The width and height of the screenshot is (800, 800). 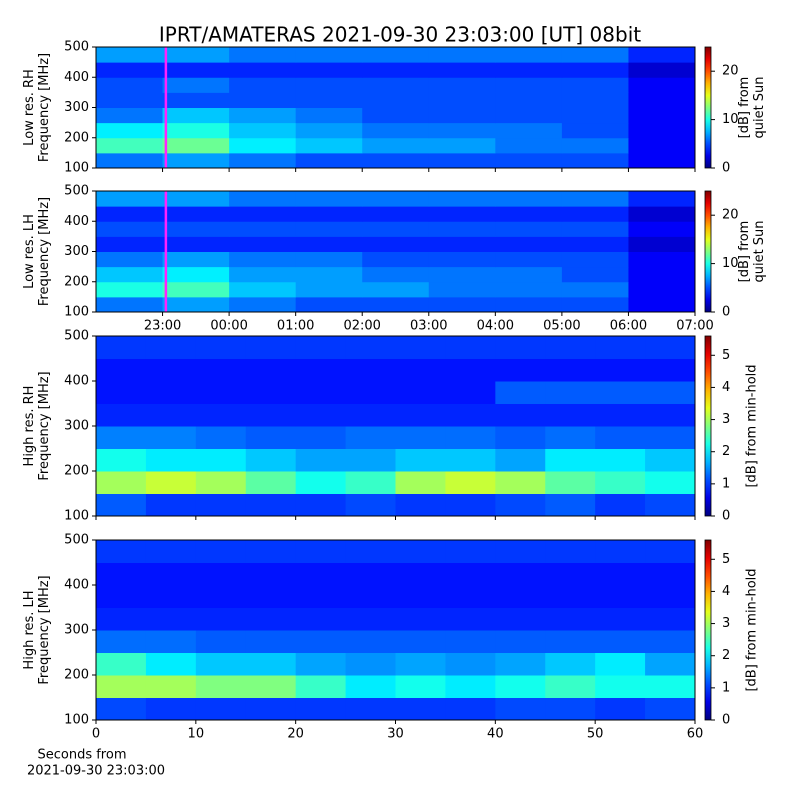 What do you see at coordinates (96, 734) in the screenshot?
I see `x-tick-label: 0` at bounding box center [96, 734].